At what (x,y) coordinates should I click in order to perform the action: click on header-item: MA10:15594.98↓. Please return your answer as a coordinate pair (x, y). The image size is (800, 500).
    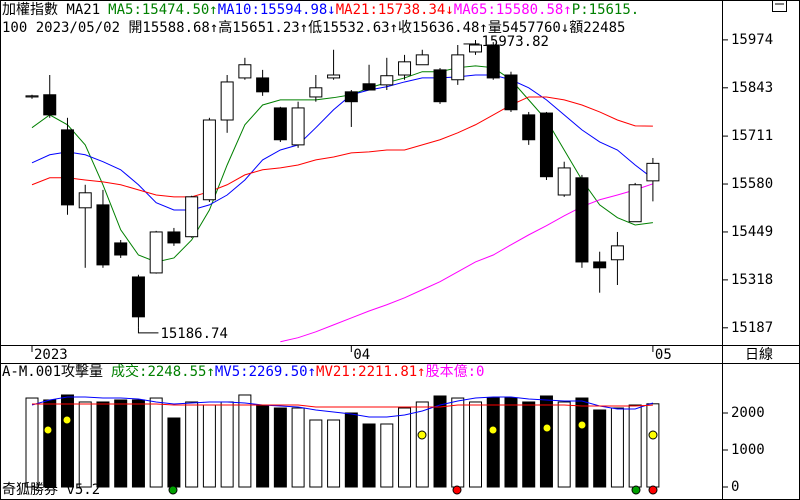
    Looking at the image, I should click on (277, 10).